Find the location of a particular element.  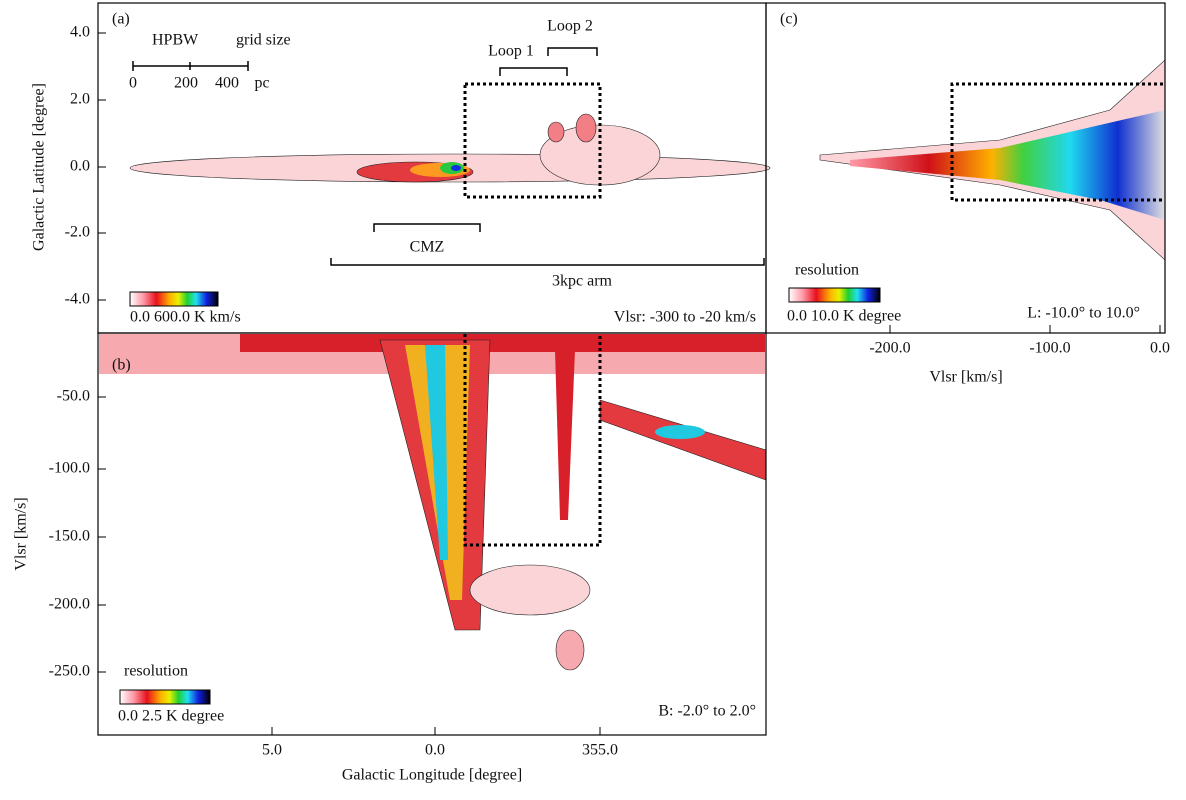

panel-label: (b) is located at coordinates (121, 365).